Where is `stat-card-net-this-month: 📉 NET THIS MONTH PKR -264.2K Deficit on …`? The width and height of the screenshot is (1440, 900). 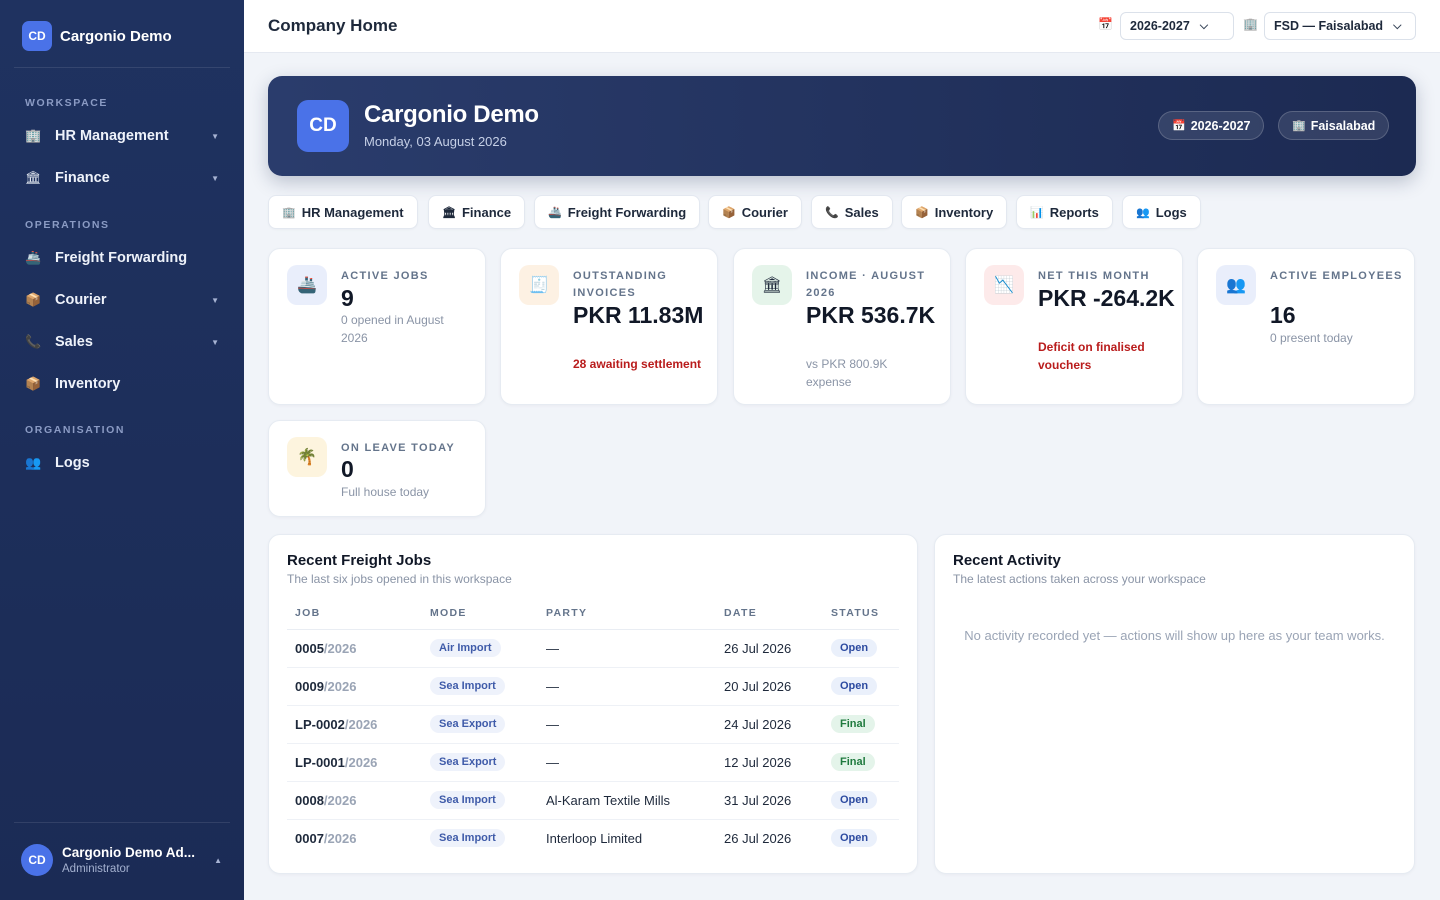 stat-card-net-this-month: 📉 NET THIS MONTH PKR -264.2K Deficit on … is located at coordinates (1074, 326).